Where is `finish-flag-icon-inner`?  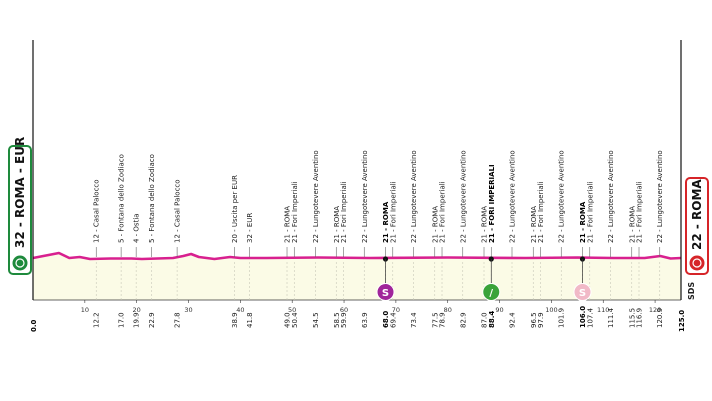
finish-flag-icon-inner is located at coordinates (697, 263).